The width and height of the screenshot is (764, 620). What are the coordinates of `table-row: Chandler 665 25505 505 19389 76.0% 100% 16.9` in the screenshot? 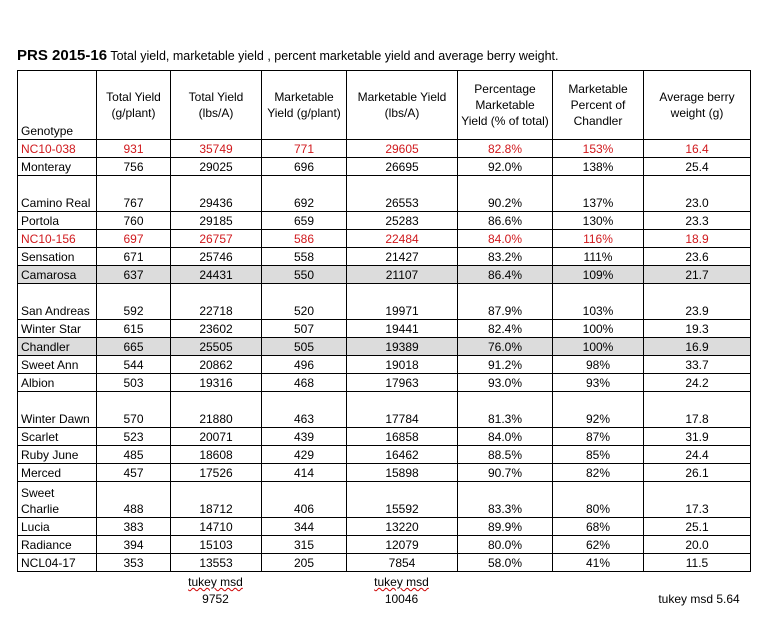 It's located at (384, 346).